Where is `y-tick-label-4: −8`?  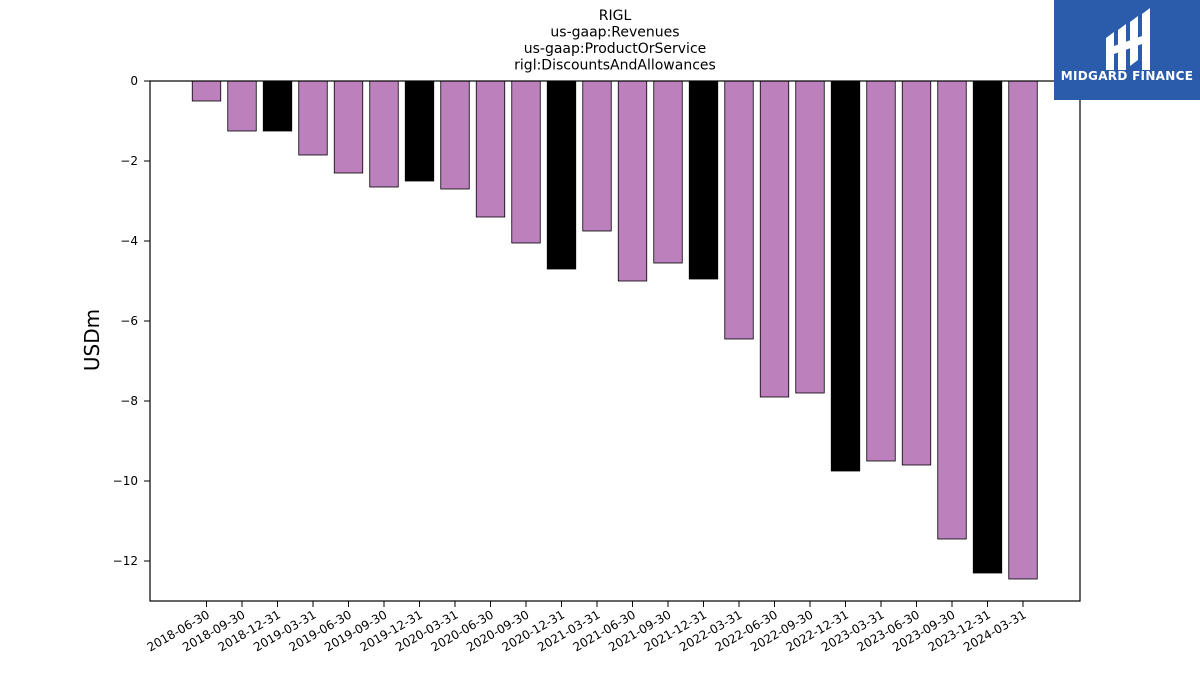 y-tick-label-4: −8 is located at coordinates (129, 401).